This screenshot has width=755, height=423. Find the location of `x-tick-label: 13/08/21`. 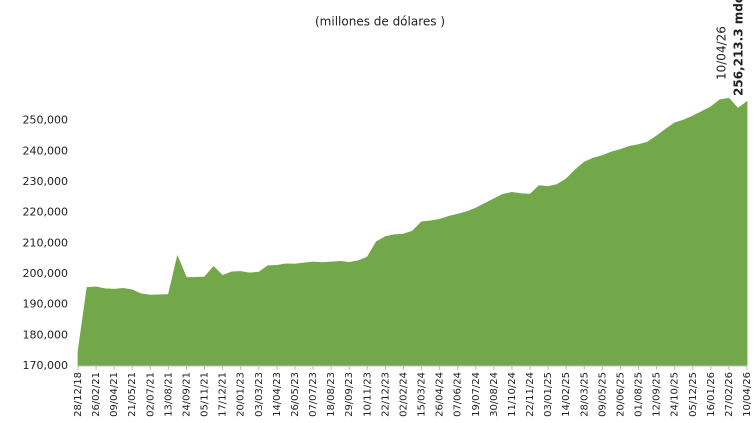

x-tick-label: 13/08/21 is located at coordinates (168, 394).